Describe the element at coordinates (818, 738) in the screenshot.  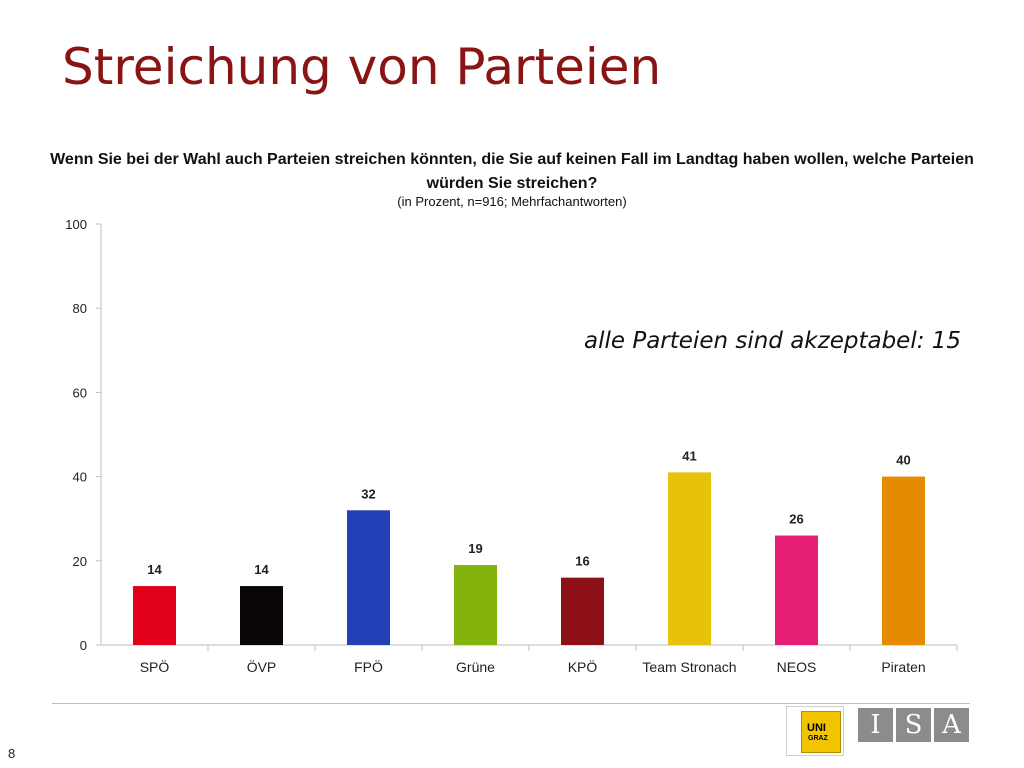
I see `uni-logo-subtext: GRAZ` at that location.